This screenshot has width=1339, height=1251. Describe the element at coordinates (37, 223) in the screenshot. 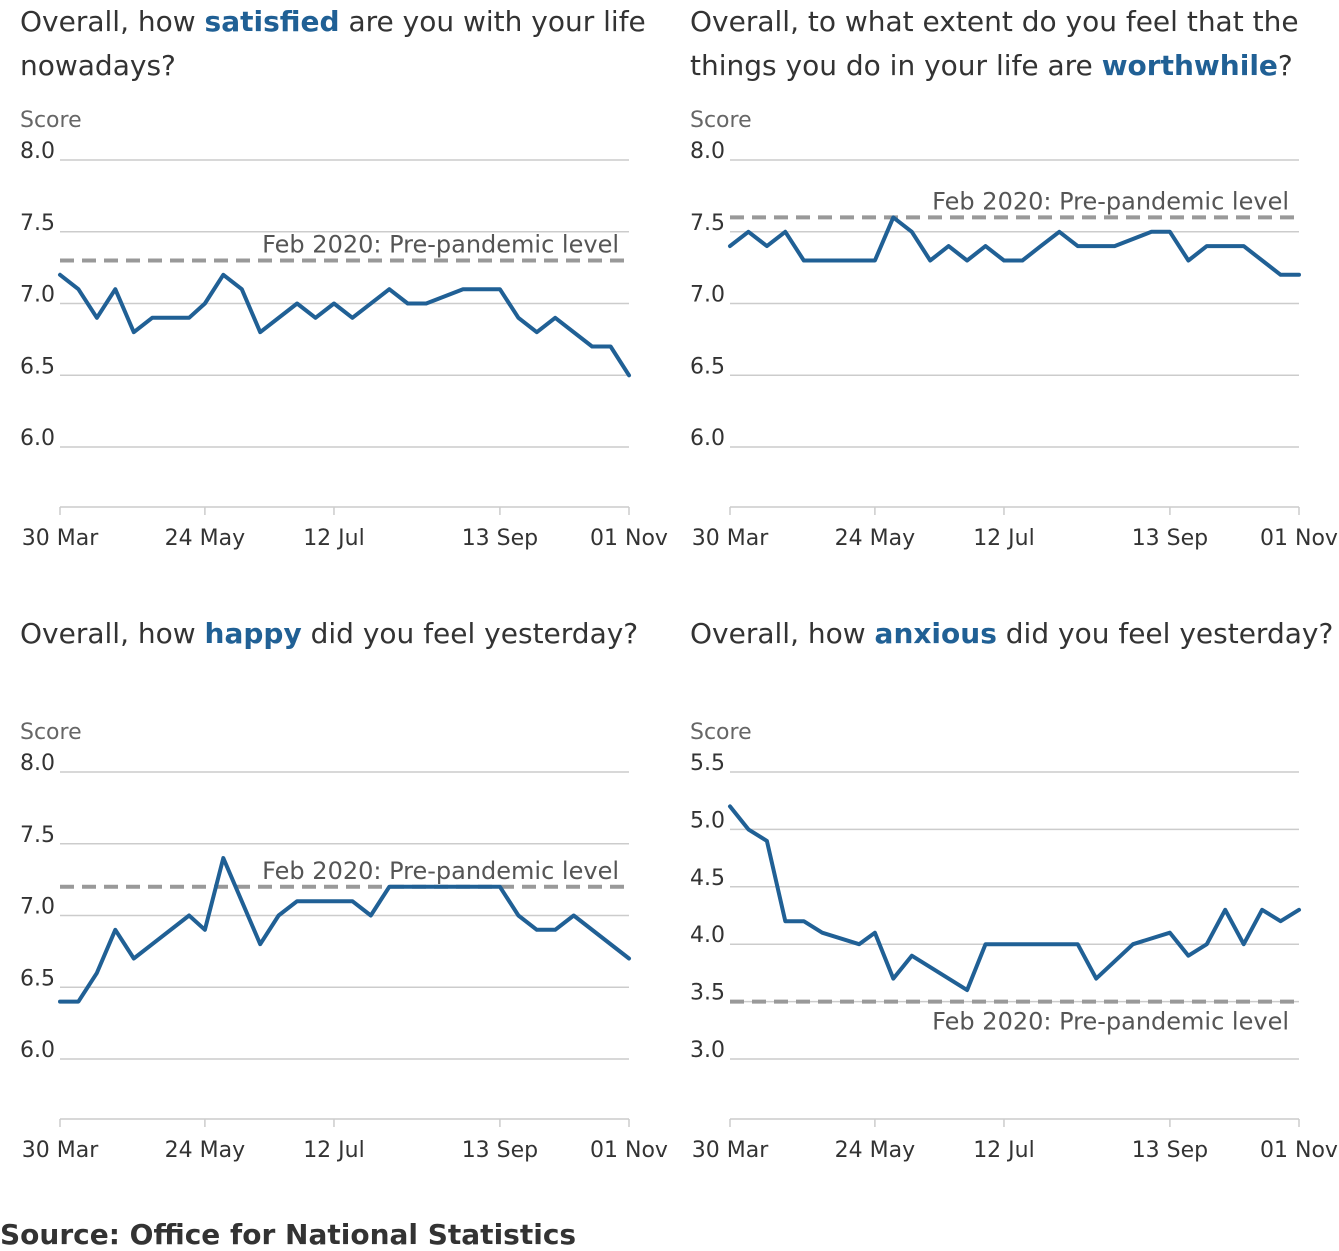

I see `y-tick-label: 7.5` at that location.